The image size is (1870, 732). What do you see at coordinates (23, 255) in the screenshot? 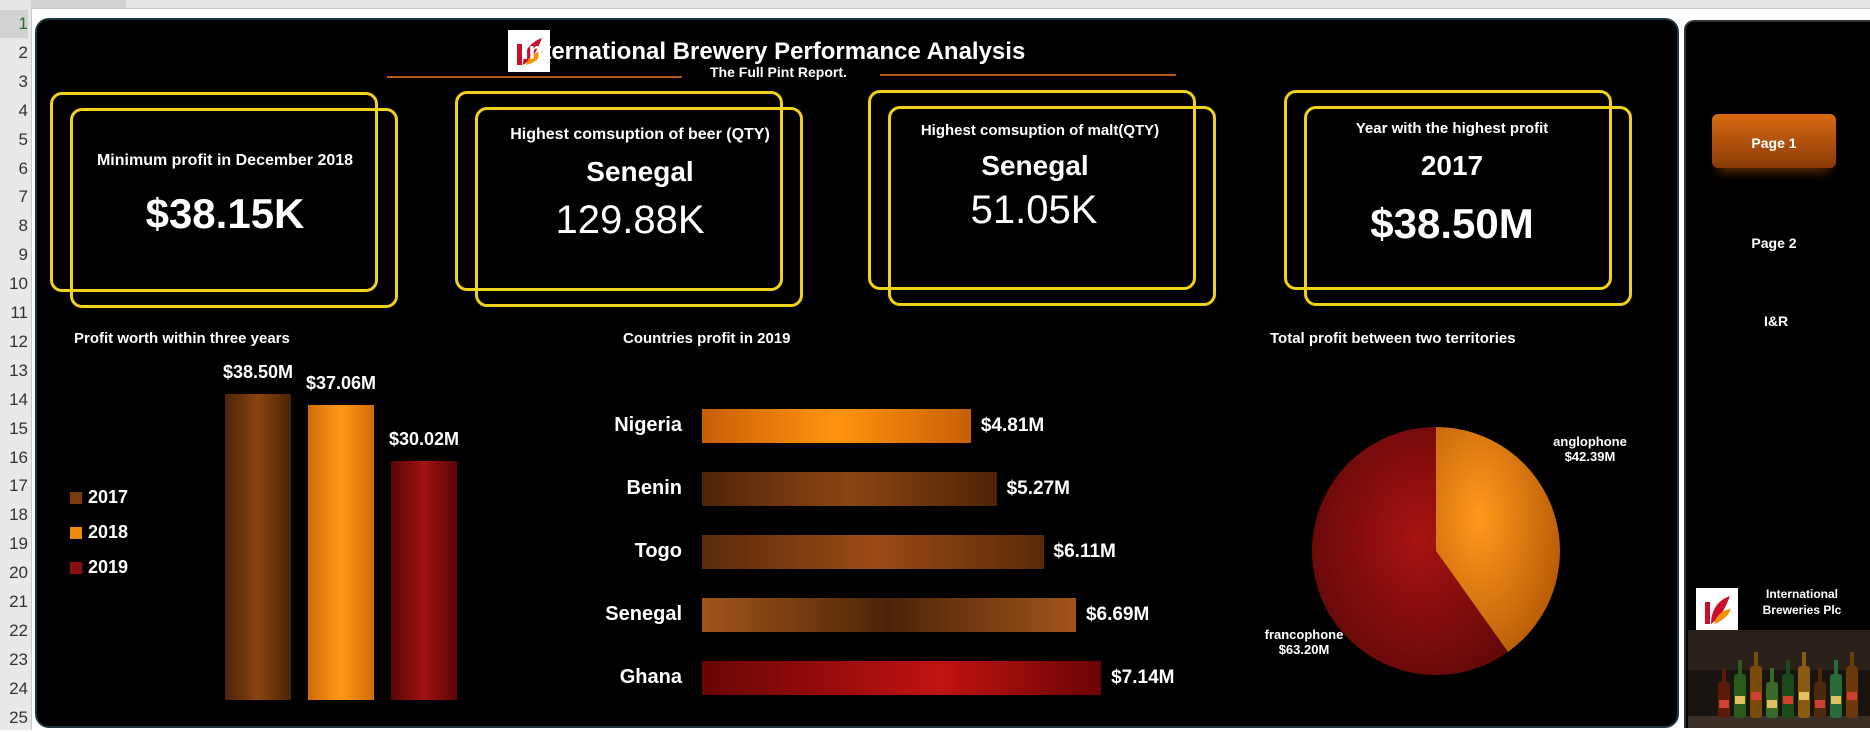
I see `row-number: 9` at bounding box center [23, 255].